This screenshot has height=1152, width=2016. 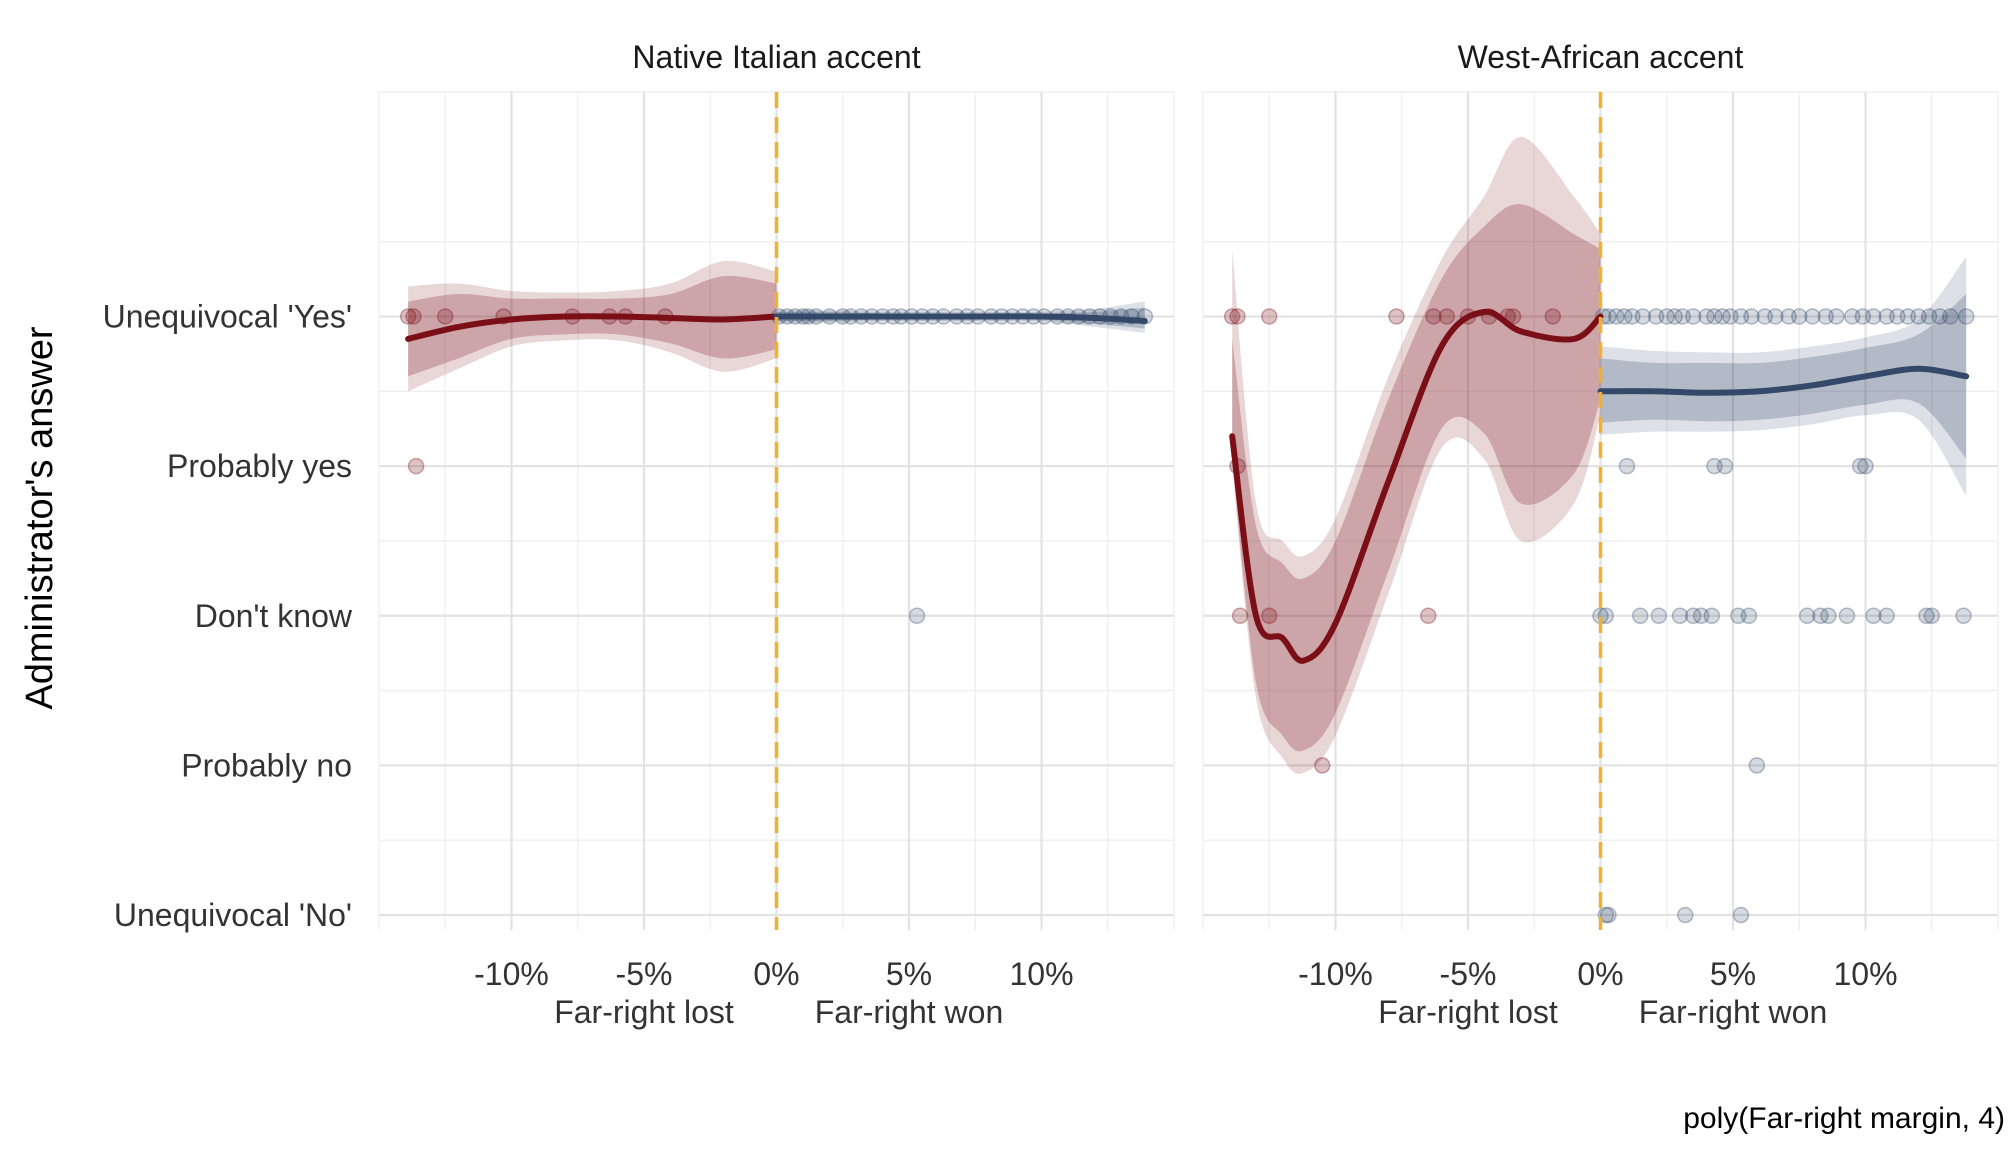 I want to click on y-axis-title: Administrator's answer, so click(x=40, y=518).